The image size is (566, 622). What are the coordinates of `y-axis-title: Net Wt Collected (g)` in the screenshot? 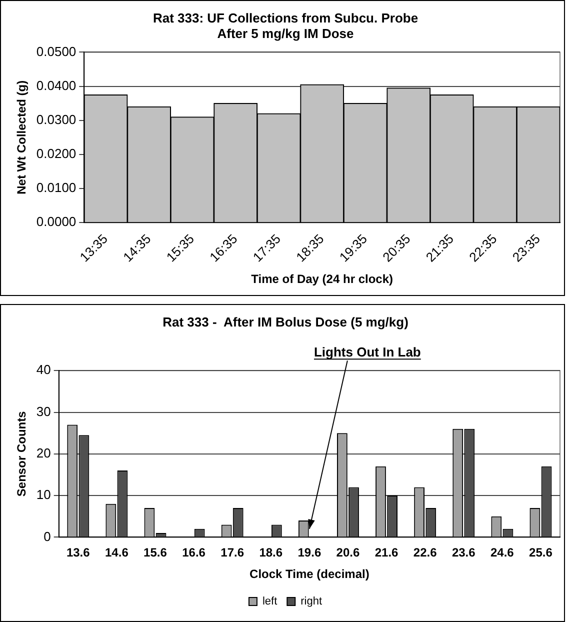 It's located at (21, 137).